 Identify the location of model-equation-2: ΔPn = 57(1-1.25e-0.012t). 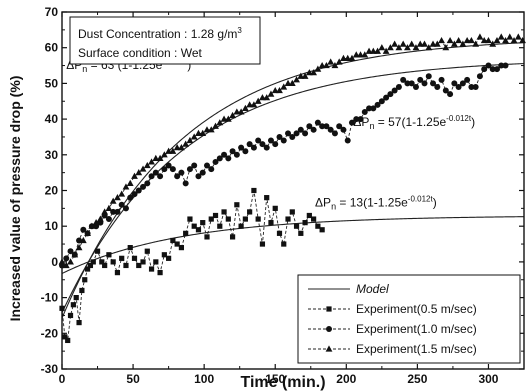
(414, 122).